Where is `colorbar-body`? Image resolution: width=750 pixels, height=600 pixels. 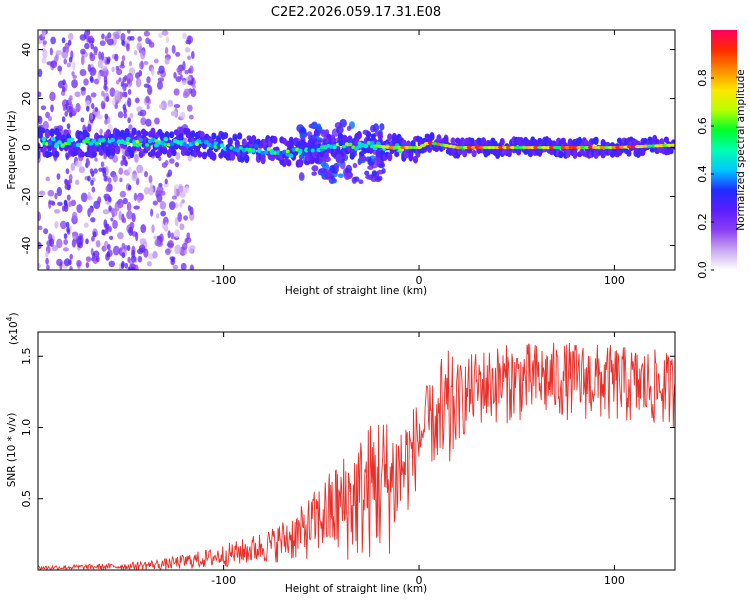 colorbar-body is located at coordinates (724, 150).